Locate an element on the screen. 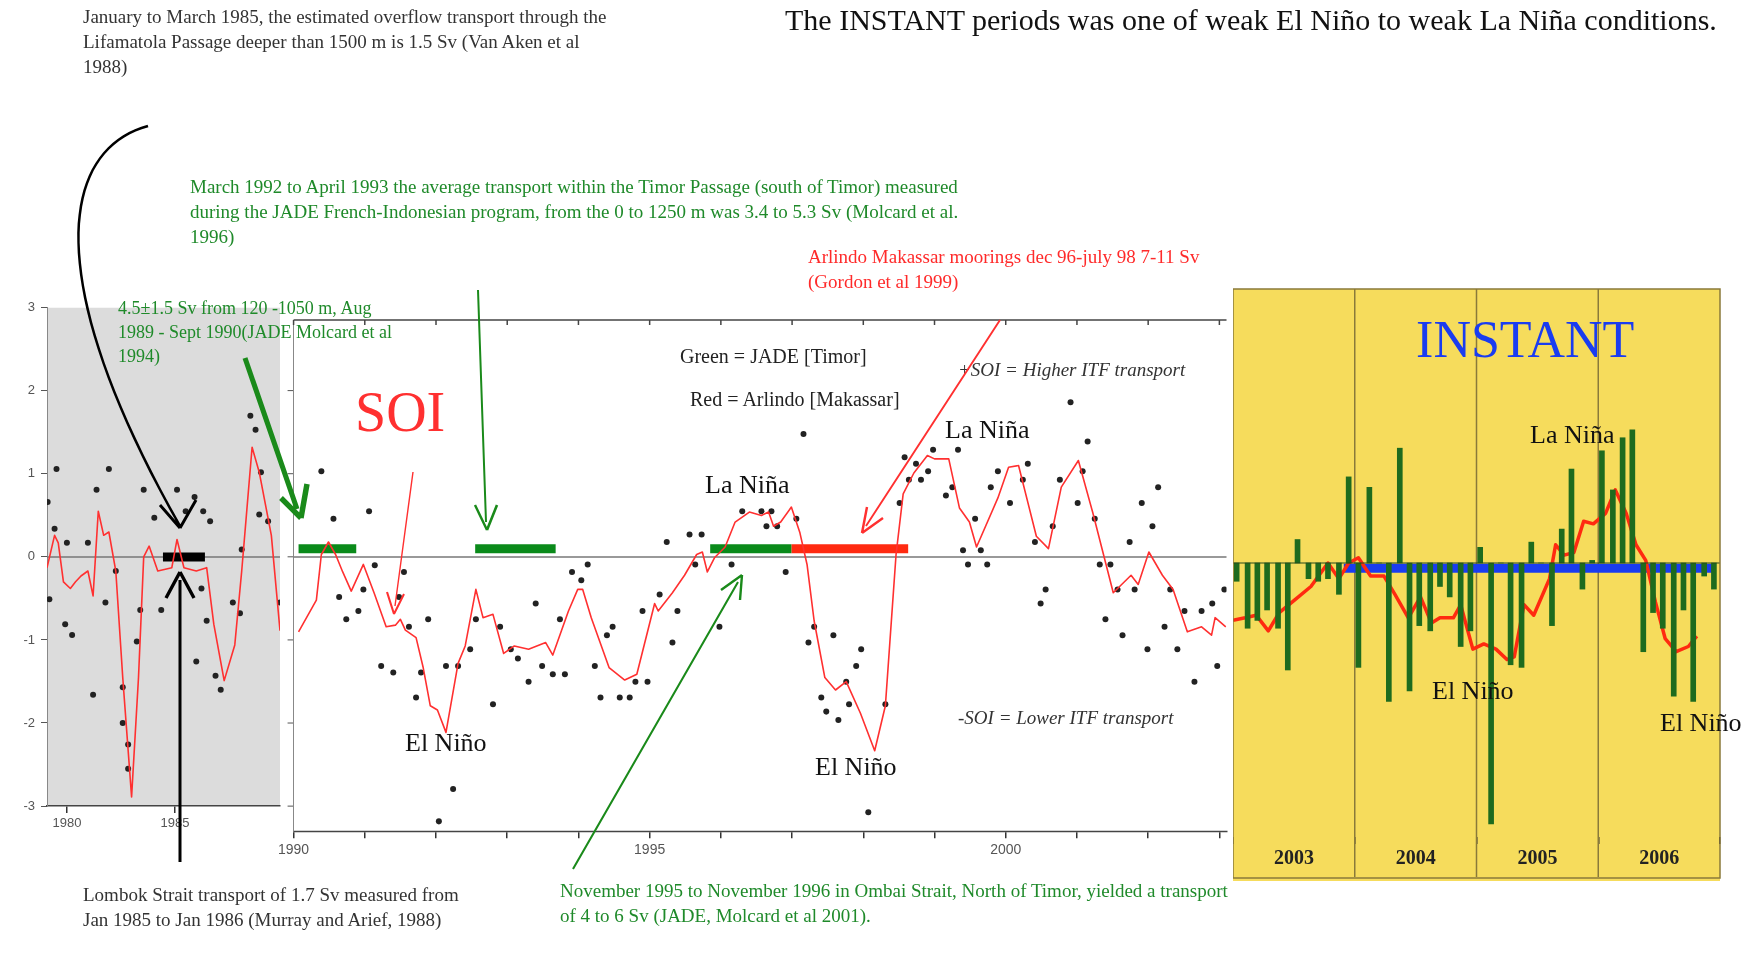 The height and width of the screenshot is (975, 1763). annotation: 4.5±1.5 Sv from 120 -1050 m, Aug 1989 - Sept 1990(JADE Molcard et al 1994) is located at coordinates (255, 332).